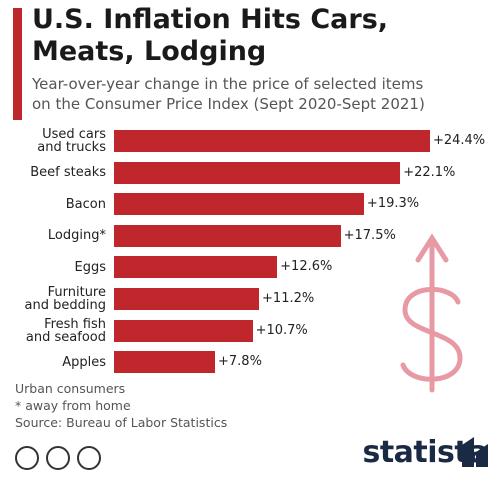 The height and width of the screenshot is (477, 500). I want to click on category-label: Beef steaks, so click(60, 173).